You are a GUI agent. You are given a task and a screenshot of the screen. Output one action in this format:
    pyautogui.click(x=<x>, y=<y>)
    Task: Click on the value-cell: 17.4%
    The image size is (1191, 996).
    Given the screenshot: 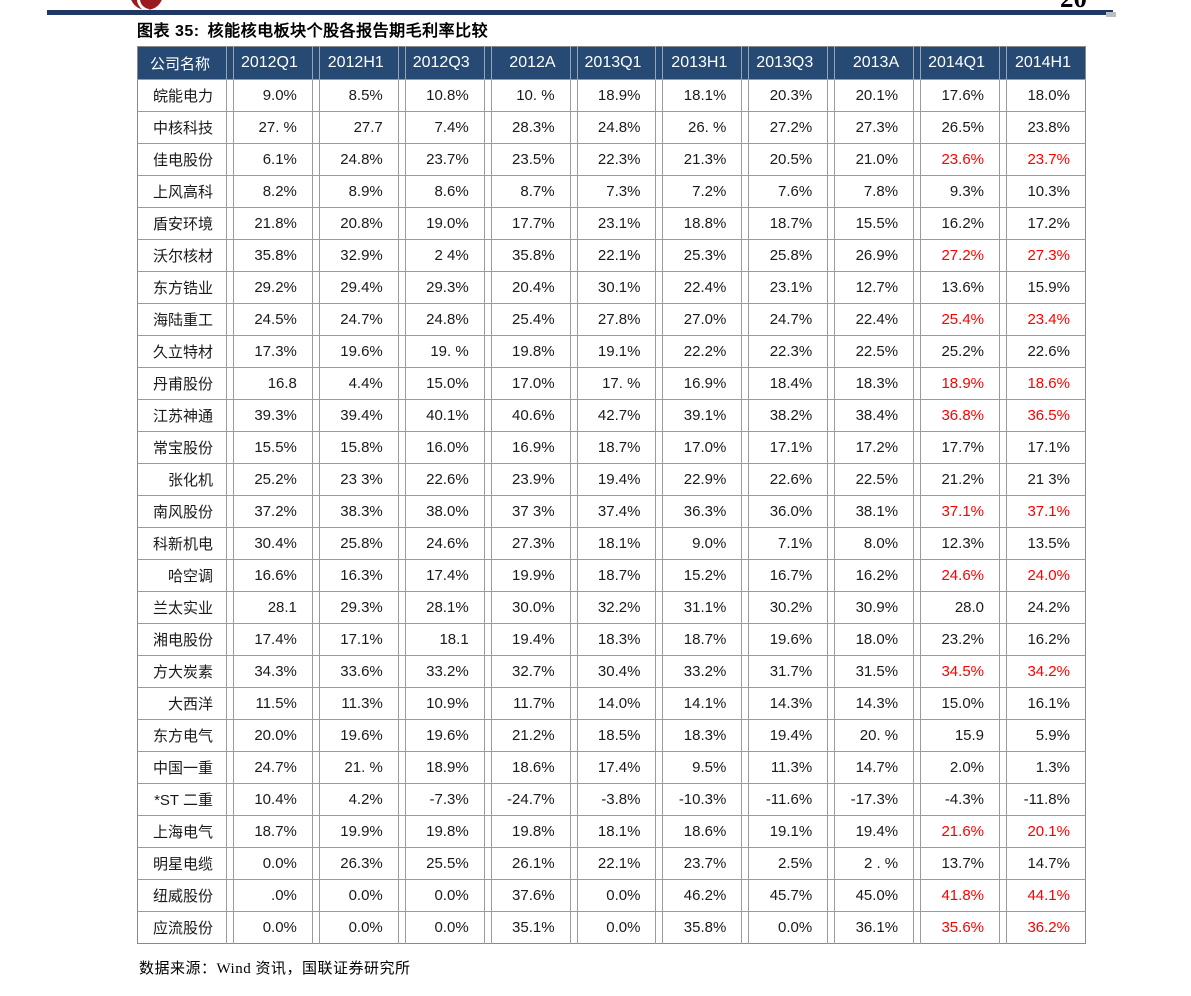 What is the action you would take?
    pyautogui.click(x=445, y=575)
    